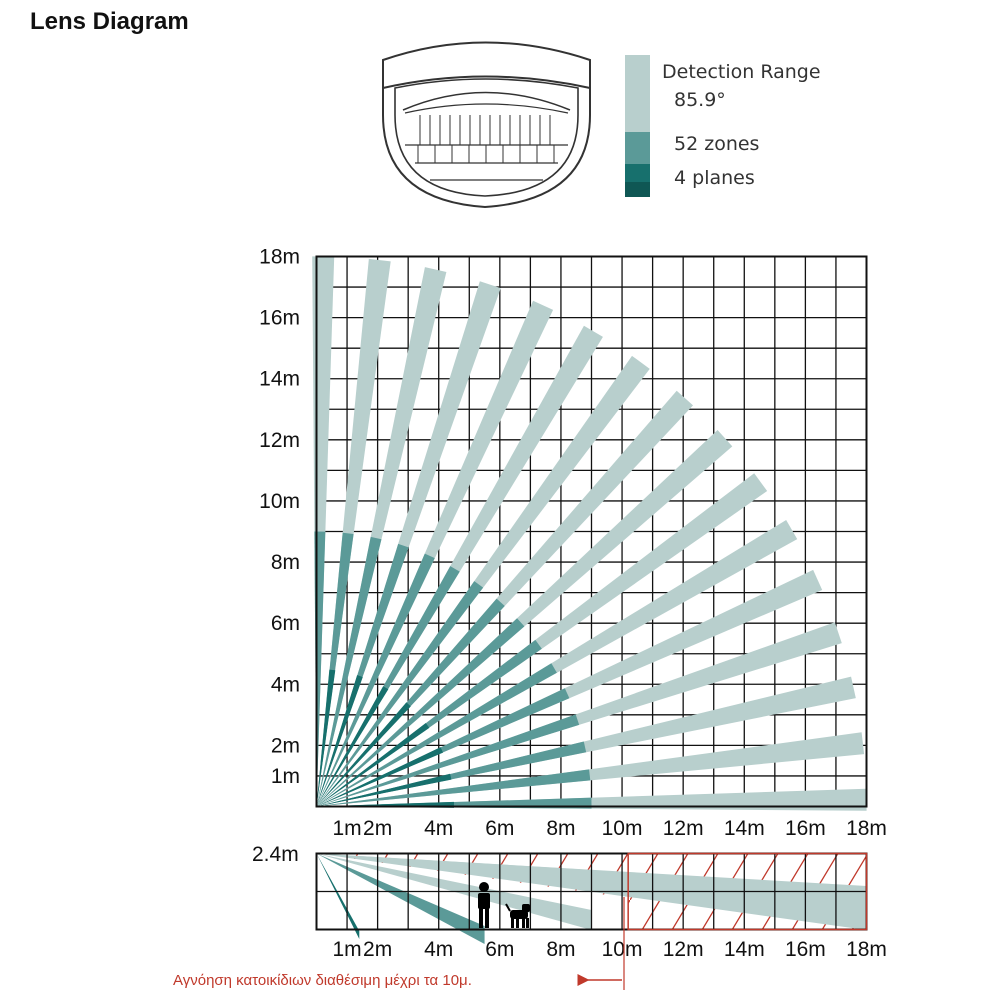  Describe the element at coordinates (279, 318) in the screenshot. I see `y-tick-label: 16m` at that location.